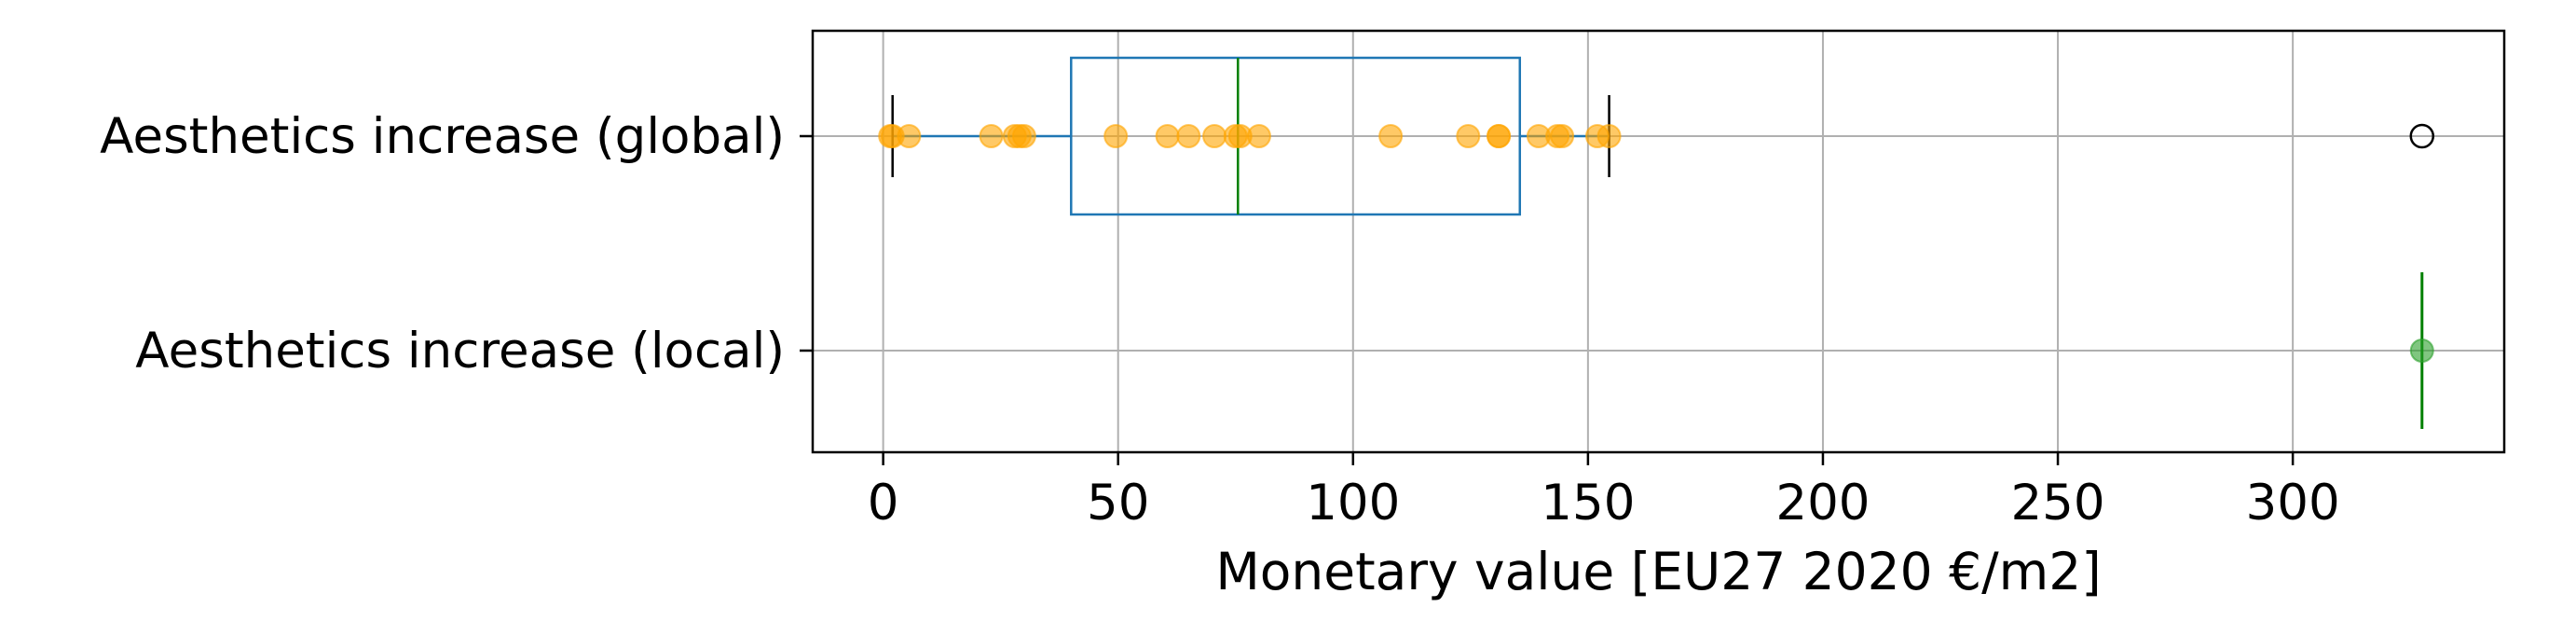 The image size is (2576, 635). Describe the element at coordinates (442, 136) in the screenshot. I see `category-label: Aesthetics increase (global)` at that location.